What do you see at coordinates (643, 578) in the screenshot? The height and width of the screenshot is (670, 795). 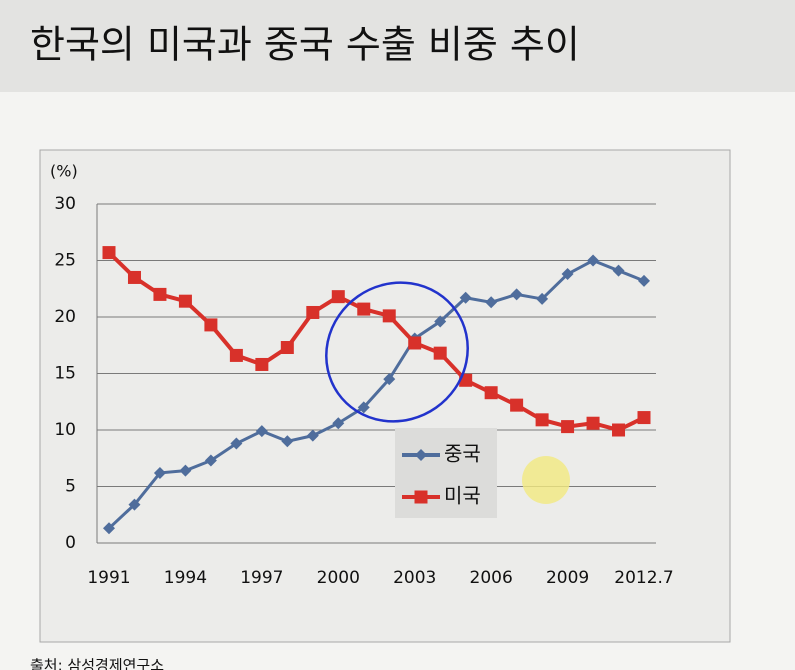 I see `x-tick-label: 2012.7` at bounding box center [643, 578].